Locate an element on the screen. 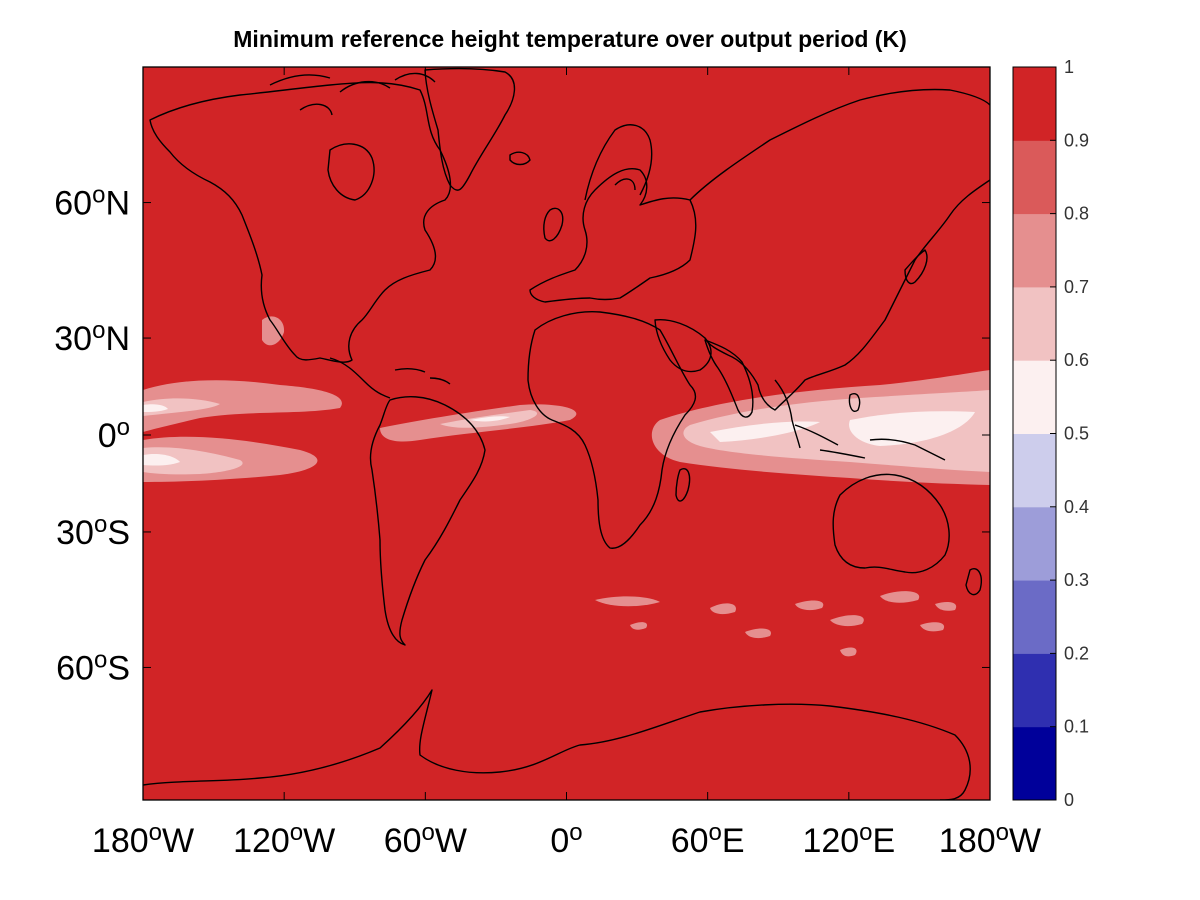 The image size is (1200, 900). colorbar-tick-label: 0.6 is located at coordinates (1076, 360).